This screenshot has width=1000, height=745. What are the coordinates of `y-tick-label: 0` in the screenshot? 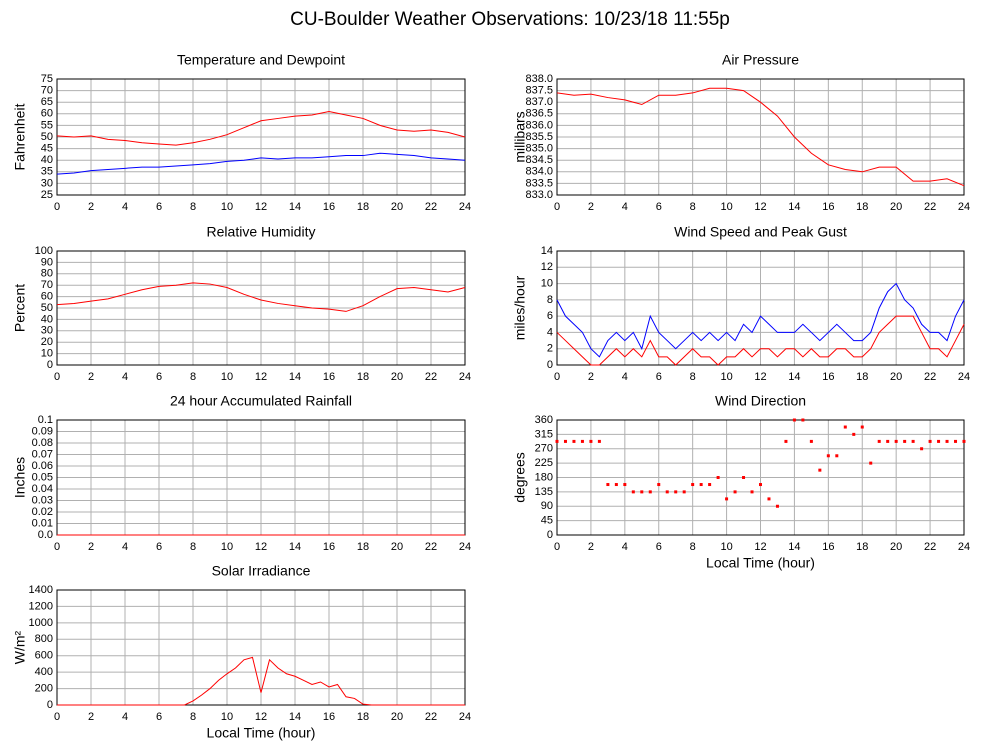 It's located at (50, 705).